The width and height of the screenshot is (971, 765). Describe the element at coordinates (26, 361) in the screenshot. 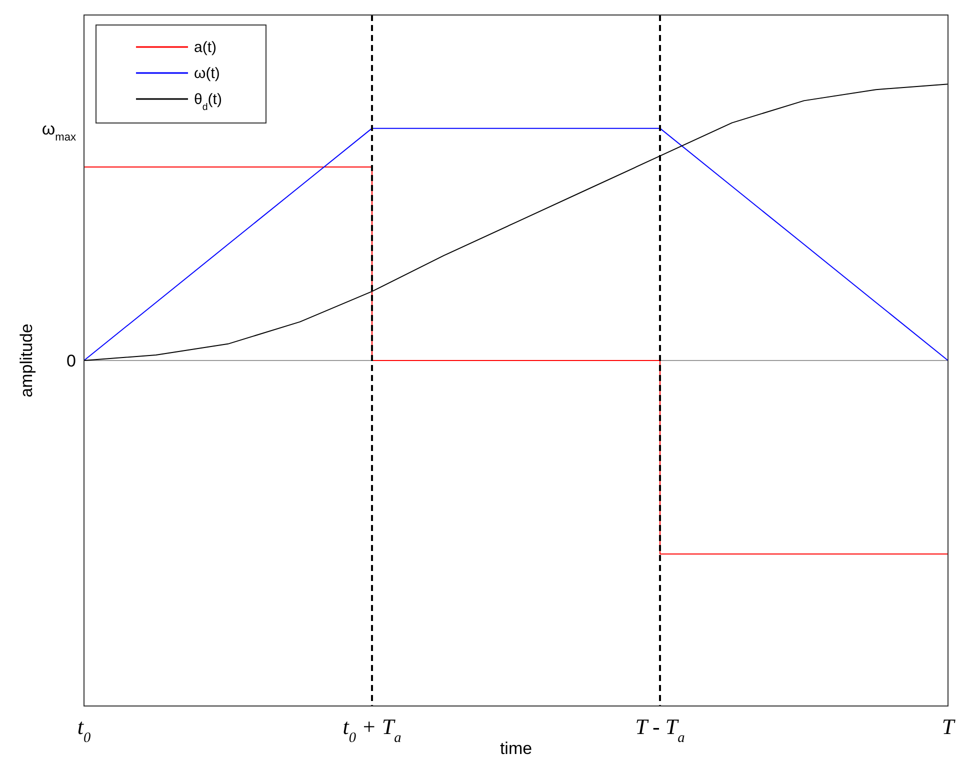

I see `y-axis-title: amplitude` at that location.